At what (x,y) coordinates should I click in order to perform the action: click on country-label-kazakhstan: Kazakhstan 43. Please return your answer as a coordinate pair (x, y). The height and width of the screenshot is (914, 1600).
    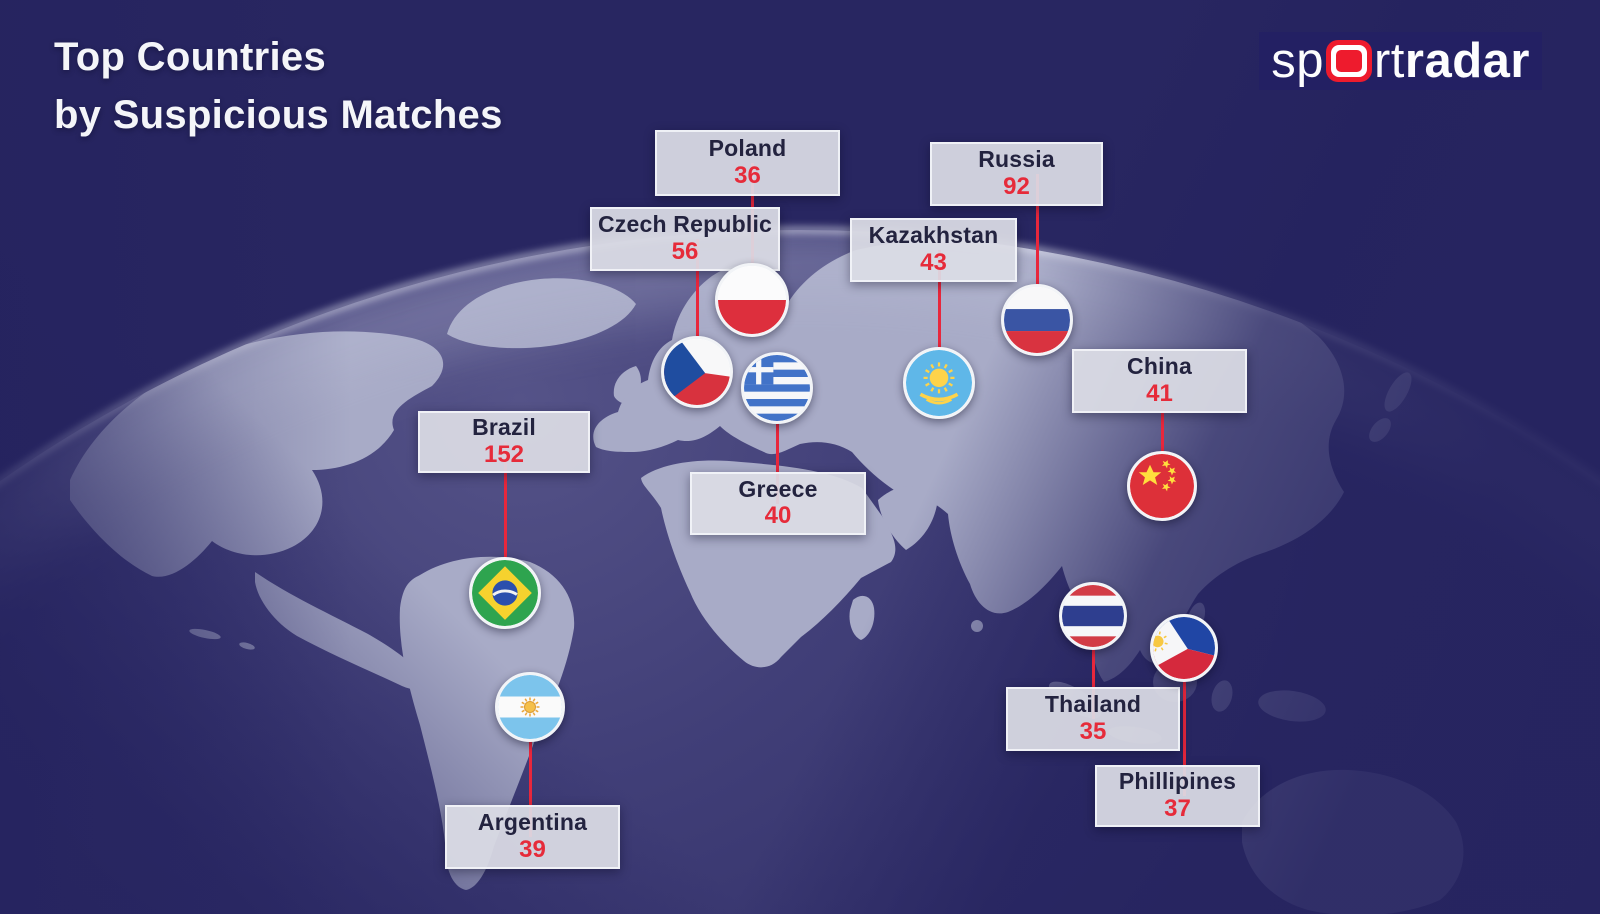
    Looking at the image, I should click on (933, 250).